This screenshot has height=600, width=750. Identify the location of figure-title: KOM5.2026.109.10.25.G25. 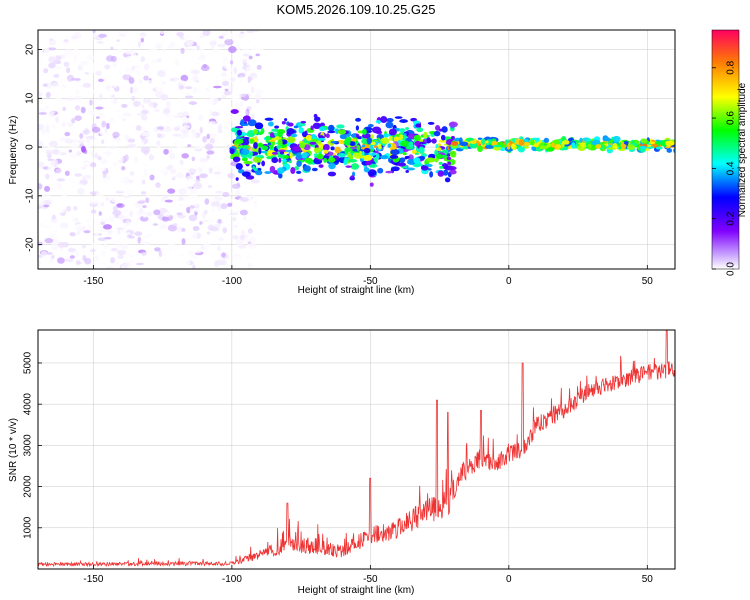
(355, 9).